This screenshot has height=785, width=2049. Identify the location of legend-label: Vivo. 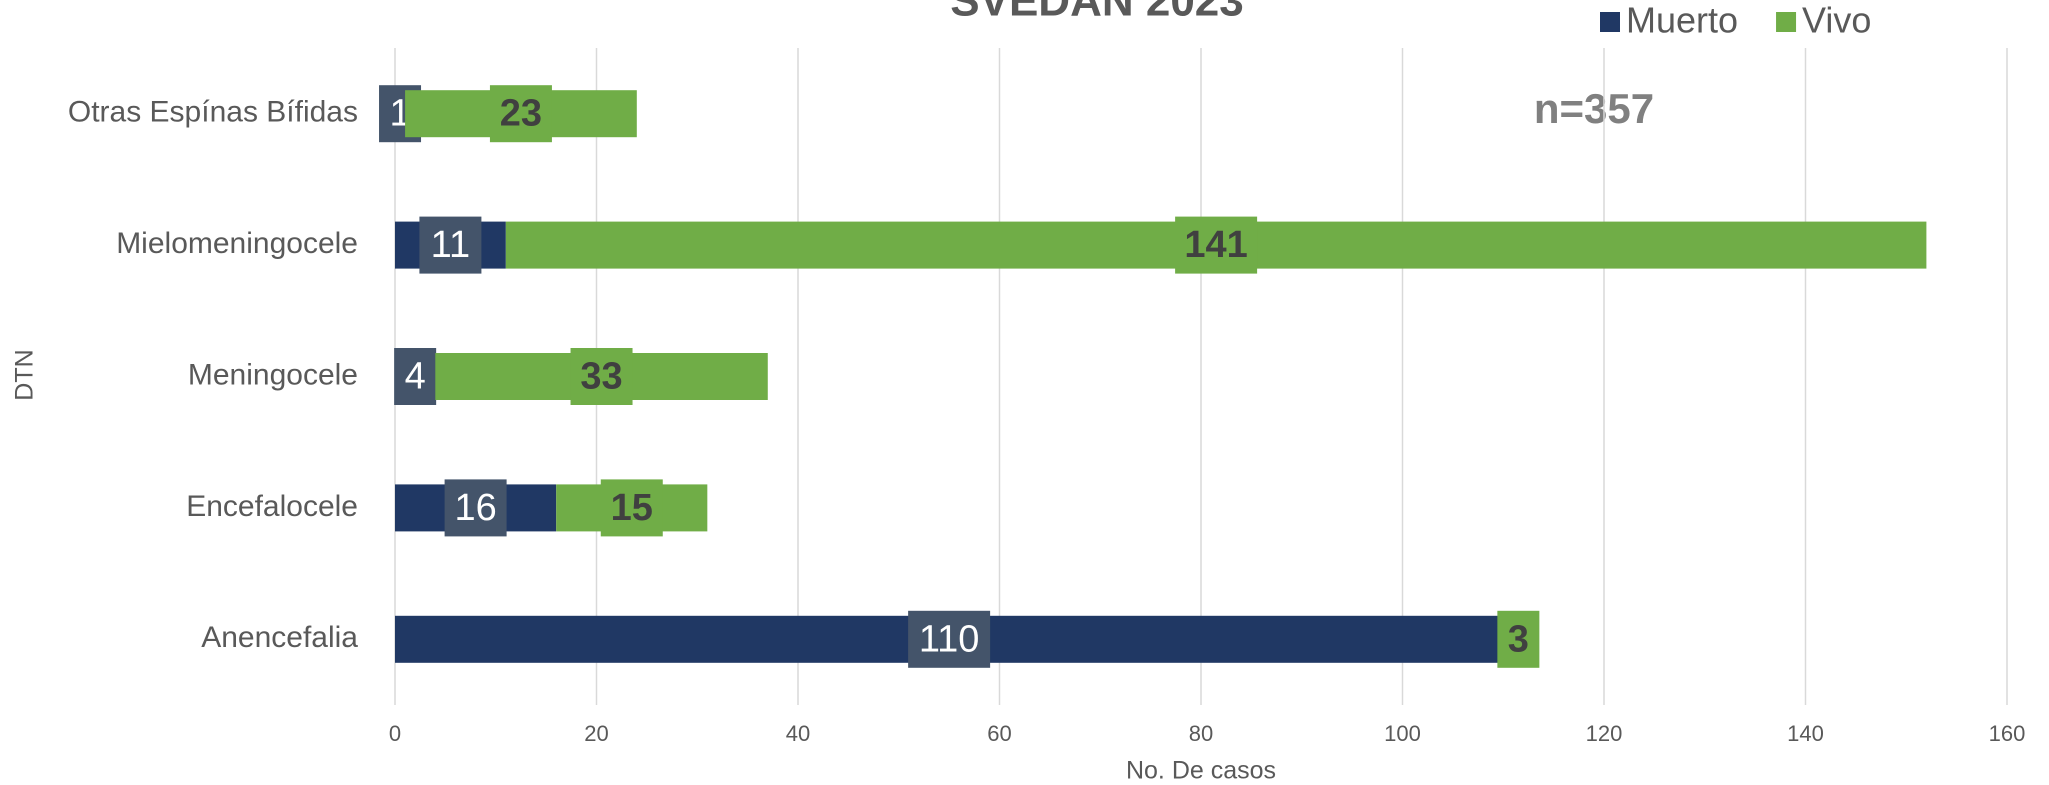
(1836, 20).